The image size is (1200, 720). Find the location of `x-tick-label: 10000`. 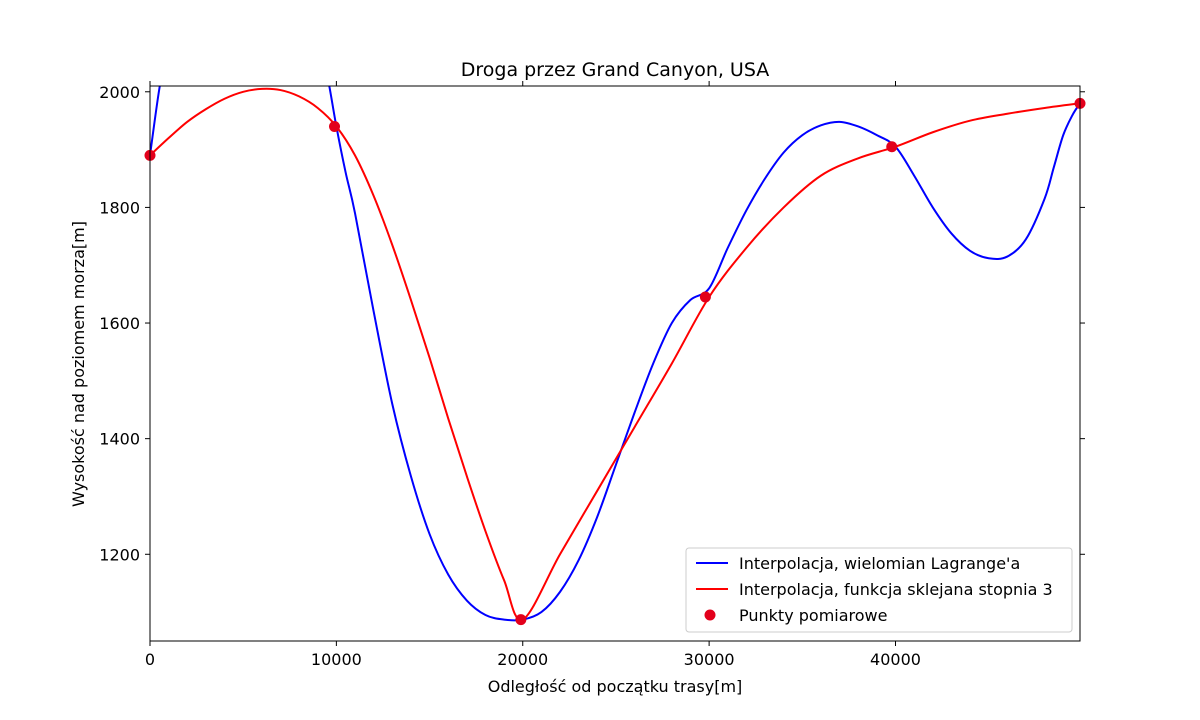

x-tick-label: 10000 is located at coordinates (336, 659).